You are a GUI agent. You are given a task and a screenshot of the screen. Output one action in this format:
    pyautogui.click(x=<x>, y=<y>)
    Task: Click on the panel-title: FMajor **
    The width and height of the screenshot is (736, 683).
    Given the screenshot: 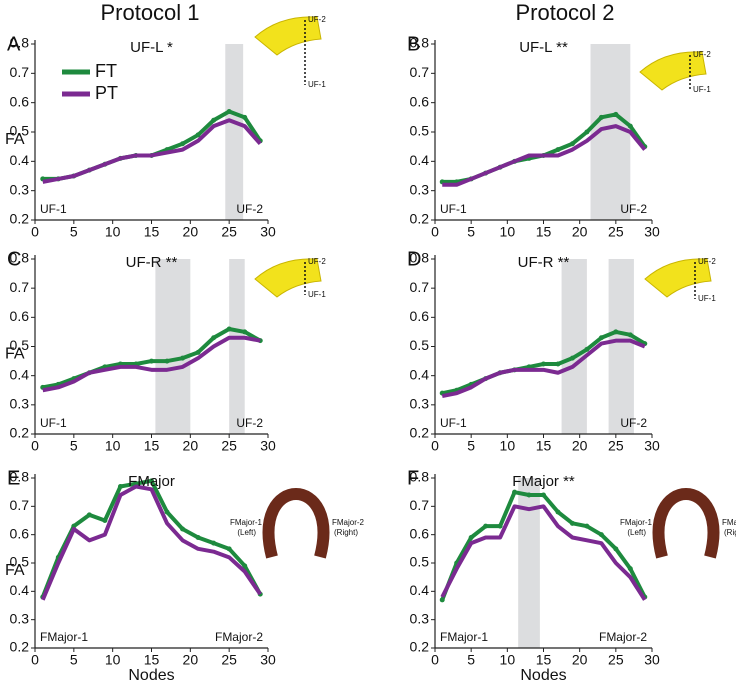 What is the action you would take?
    pyautogui.click(x=543, y=481)
    